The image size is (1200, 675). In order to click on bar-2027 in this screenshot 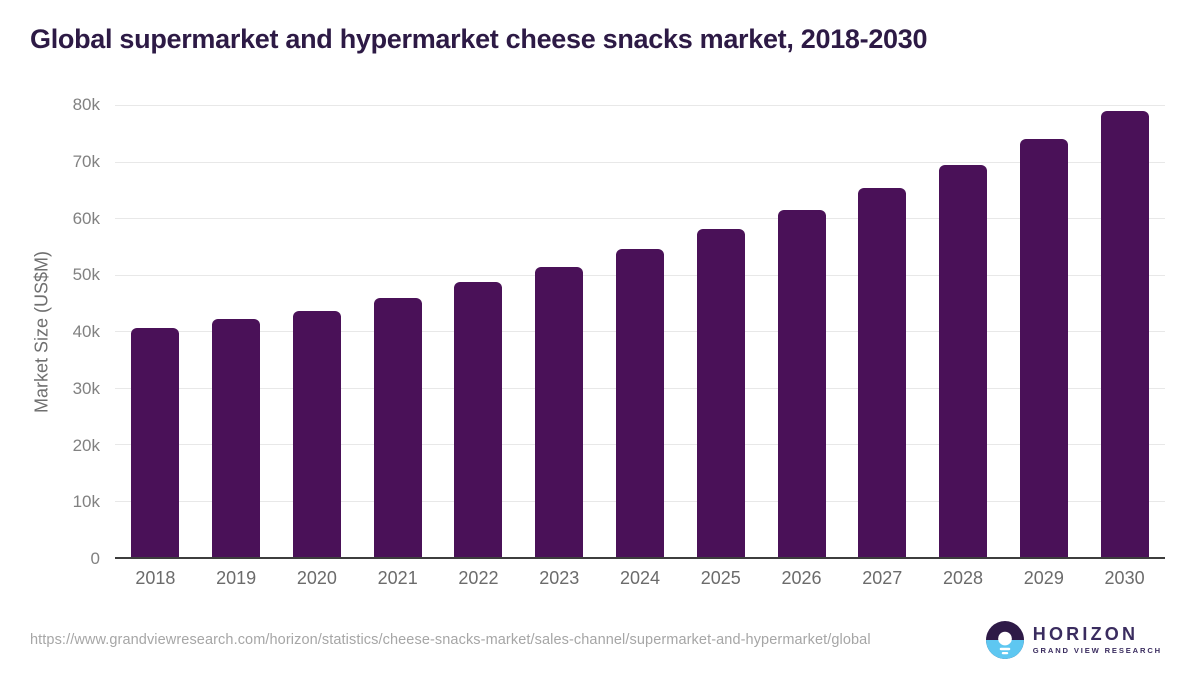, I will do `click(882, 372)`.